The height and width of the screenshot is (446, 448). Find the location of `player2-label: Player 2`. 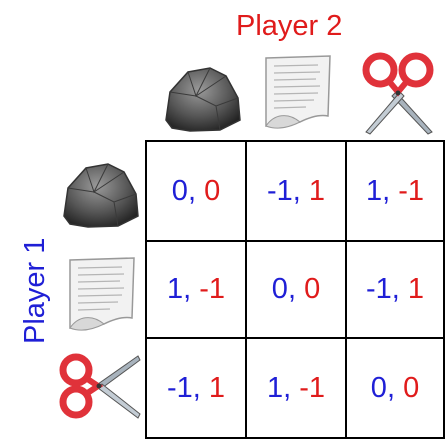

player2-label: Player 2 is located at coordinates (289, 26).